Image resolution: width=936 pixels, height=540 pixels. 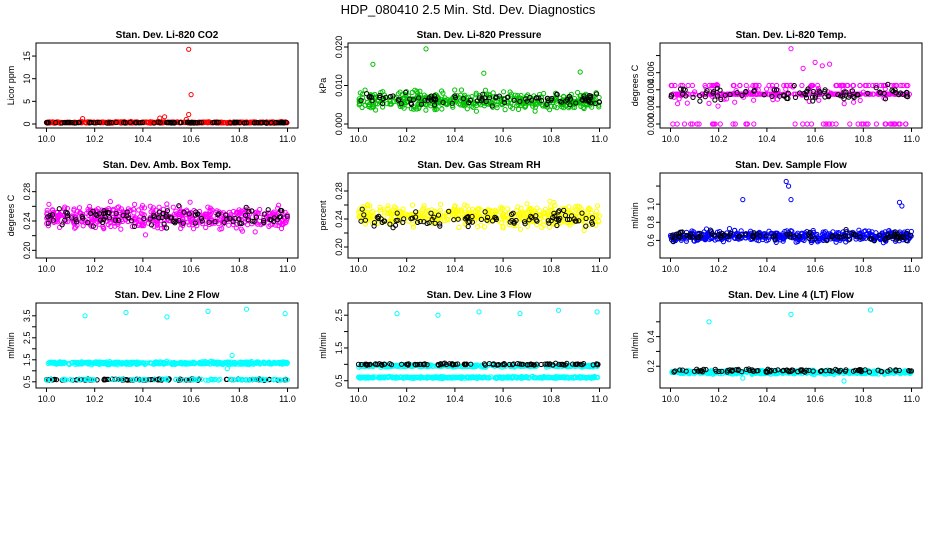 I want to click on y-tick-label: 0.020, so click(x=339, y=47).